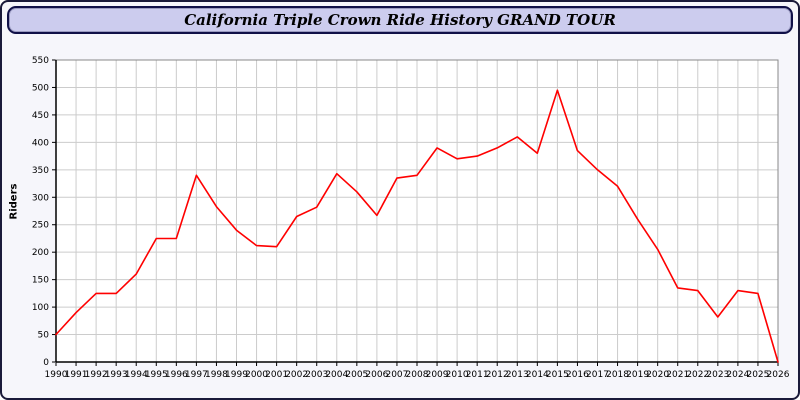 The width and height of the screenshot is (800, 400). I want to click on x-axis-tick-label: 1996, so click(176, 375).